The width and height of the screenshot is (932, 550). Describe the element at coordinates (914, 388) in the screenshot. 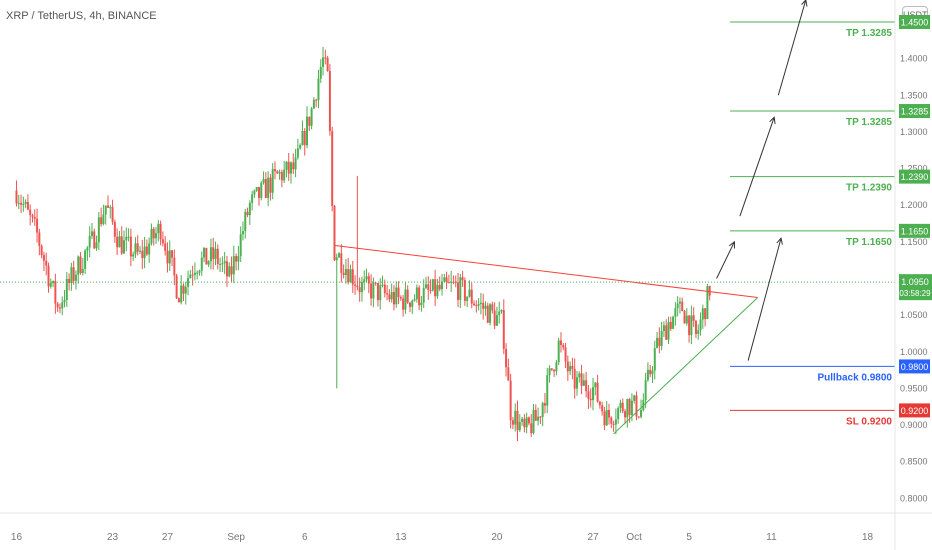

I see `y-tick-label: 0.9500` at that location.